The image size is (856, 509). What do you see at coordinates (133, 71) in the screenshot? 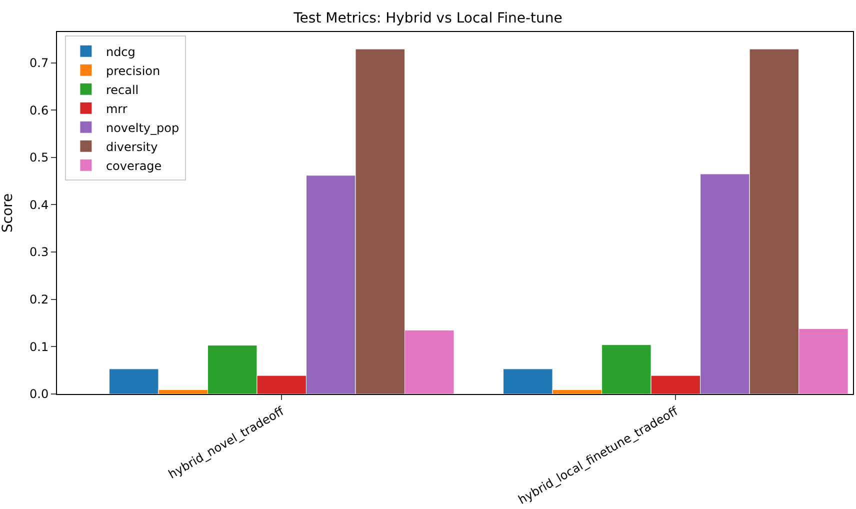
I see `legend-label: precision` at bounding box center [133, 71].